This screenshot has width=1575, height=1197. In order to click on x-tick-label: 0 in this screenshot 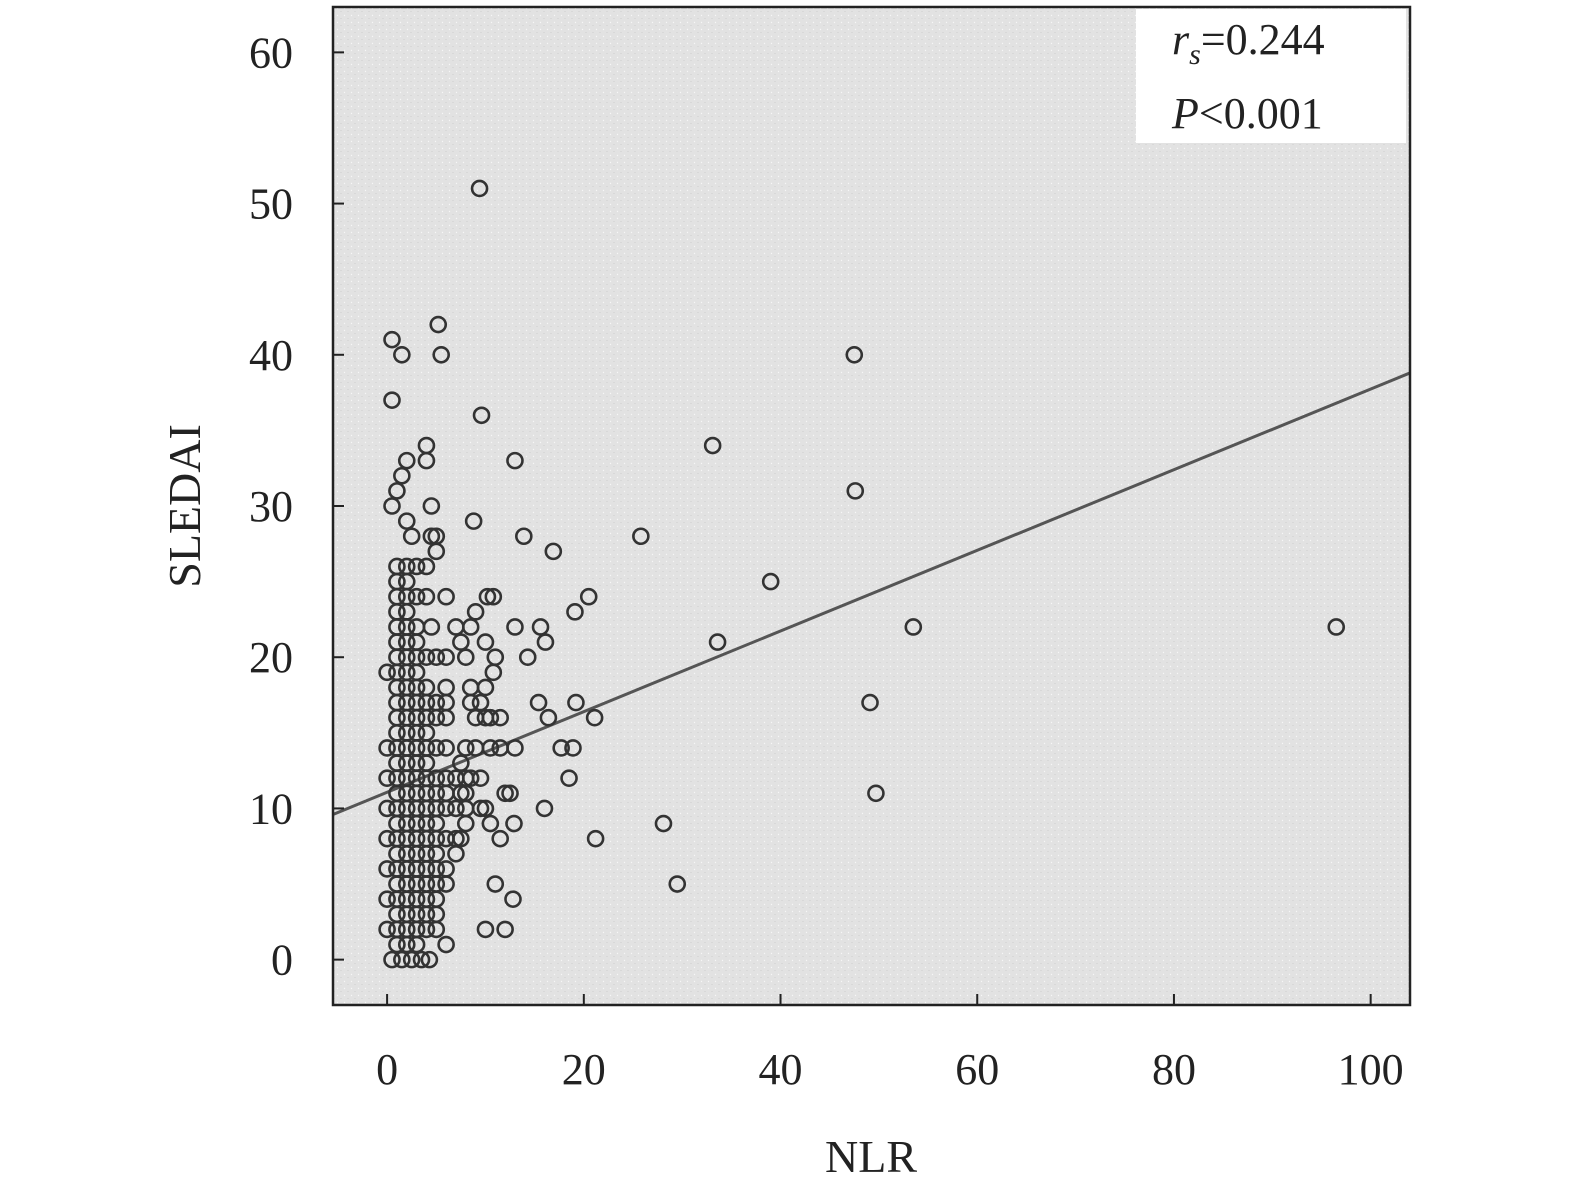, I will do `click(387, 1069)`.